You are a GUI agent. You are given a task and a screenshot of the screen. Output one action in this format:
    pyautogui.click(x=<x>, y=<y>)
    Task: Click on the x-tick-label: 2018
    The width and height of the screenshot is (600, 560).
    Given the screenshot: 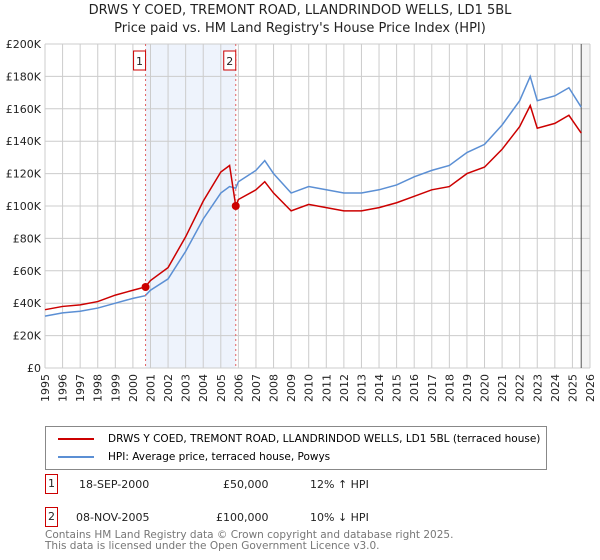 What is the action you would take?
    pyautogui.click(x=449, y=388)
    